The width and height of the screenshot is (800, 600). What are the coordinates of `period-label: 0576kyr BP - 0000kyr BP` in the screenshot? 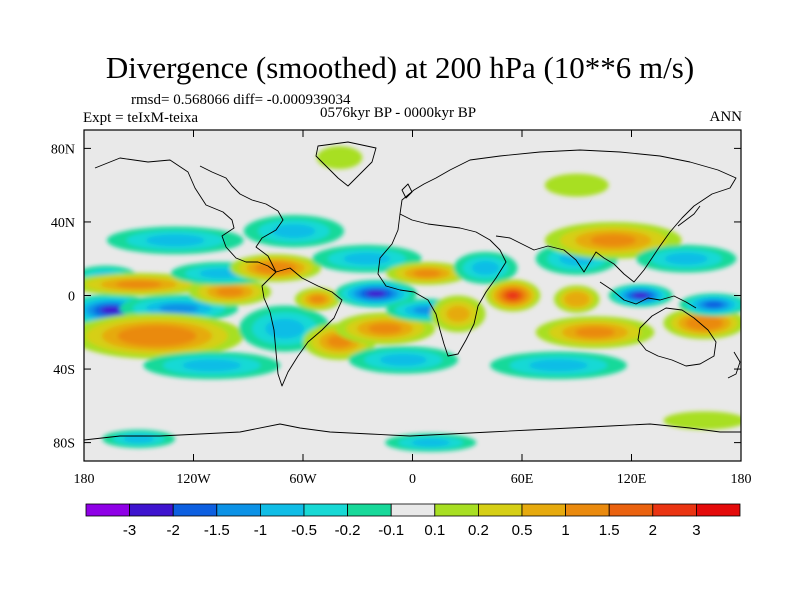 It's located at (398, 113).